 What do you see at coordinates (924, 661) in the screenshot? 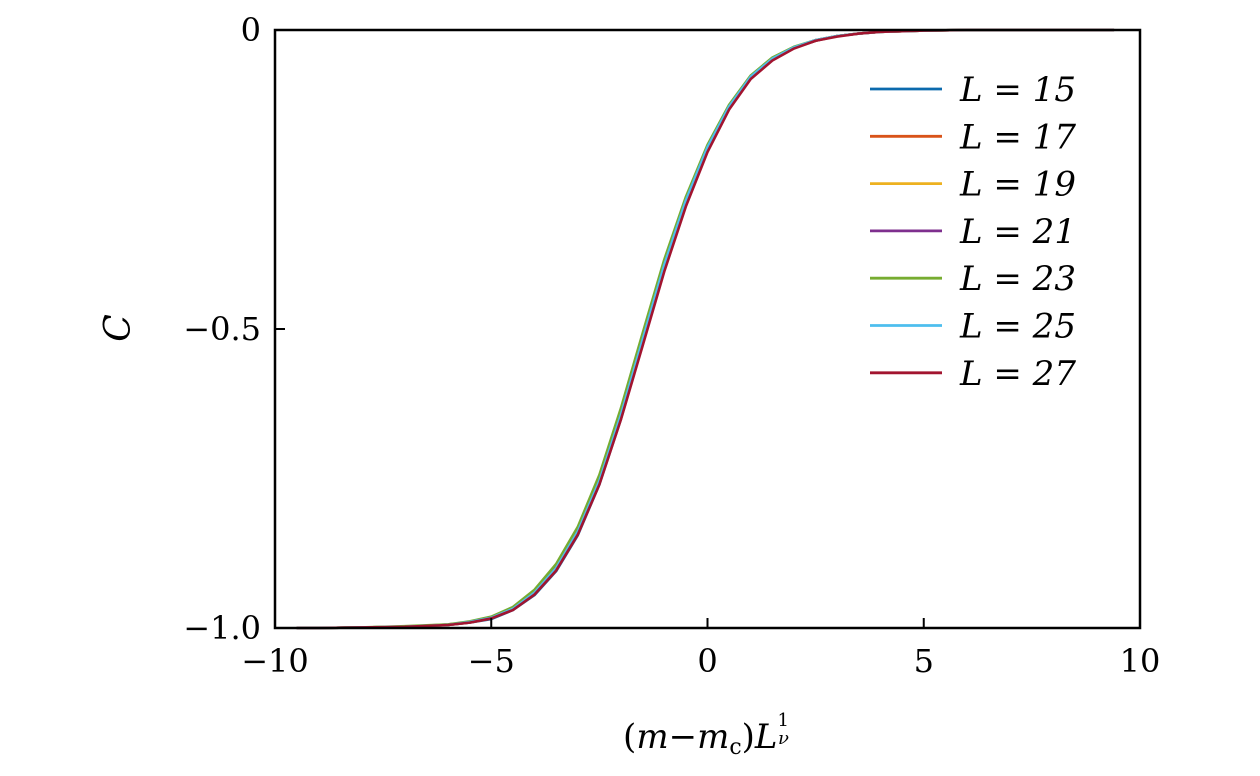
I see `x-tick-label: 5` at bounding box center [924, 661].